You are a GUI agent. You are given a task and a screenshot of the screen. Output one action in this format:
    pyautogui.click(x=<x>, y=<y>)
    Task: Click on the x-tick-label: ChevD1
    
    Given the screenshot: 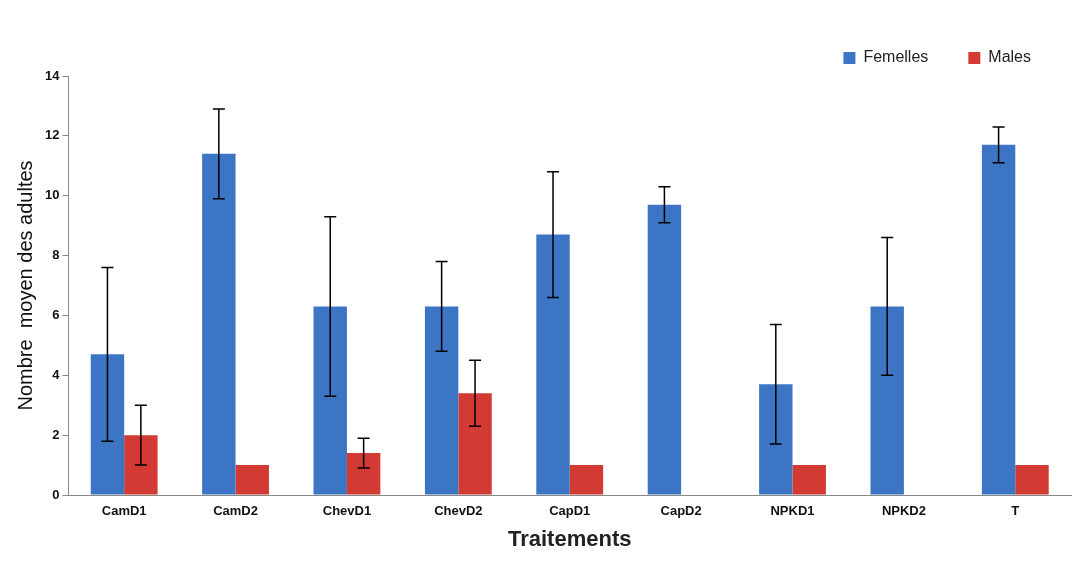 What is the action you would take?
    pyautogui.click(x=347, y=511)
    